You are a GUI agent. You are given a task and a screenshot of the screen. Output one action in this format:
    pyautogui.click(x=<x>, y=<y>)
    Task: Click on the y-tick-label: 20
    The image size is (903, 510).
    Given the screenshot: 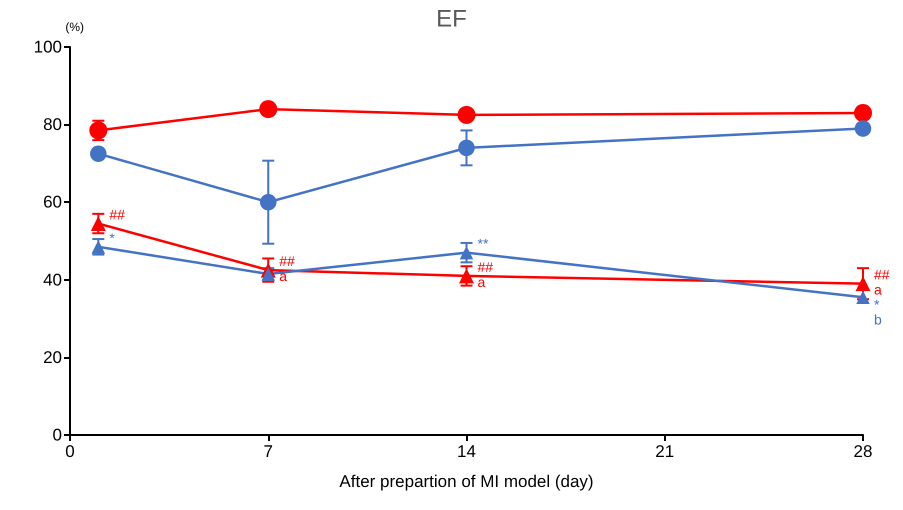 What is the action you would take?
    pyautogui.click(x=52, y=357)
    